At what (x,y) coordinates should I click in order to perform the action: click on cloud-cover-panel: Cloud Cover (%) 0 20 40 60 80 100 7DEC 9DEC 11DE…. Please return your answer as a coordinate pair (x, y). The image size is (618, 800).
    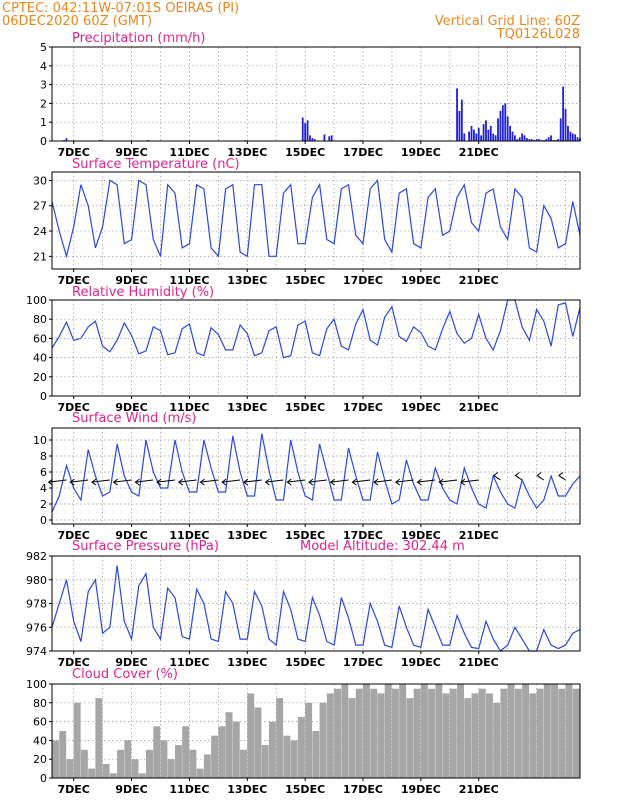
    Looking at the image, I should click on (303, 731).